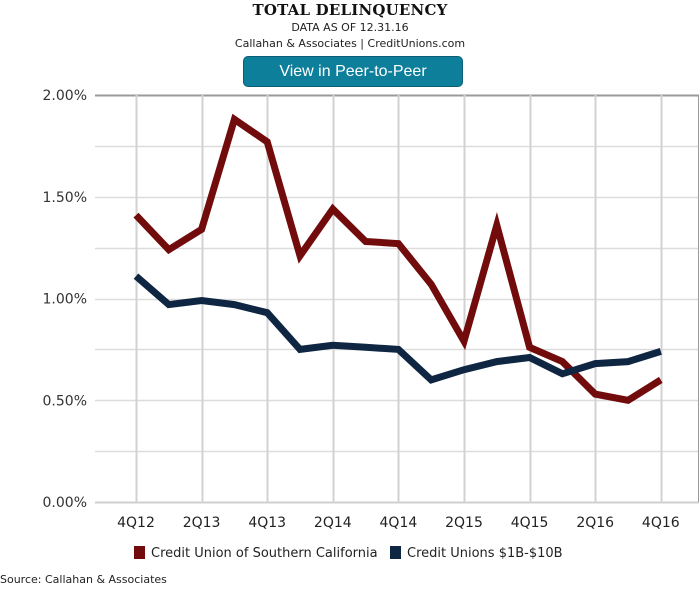 The height and width of the screenshot is (590, 700). Describe the element at coordinates (267, 523) in the screenshot. I see `x-tick-label: 4Q13` at that location.